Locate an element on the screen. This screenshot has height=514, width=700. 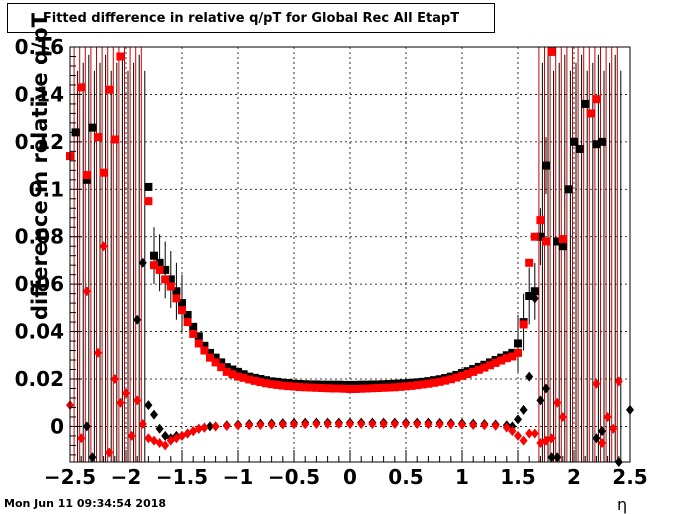
y-tick-label: 0.02 is located at coordinates (39, 379).